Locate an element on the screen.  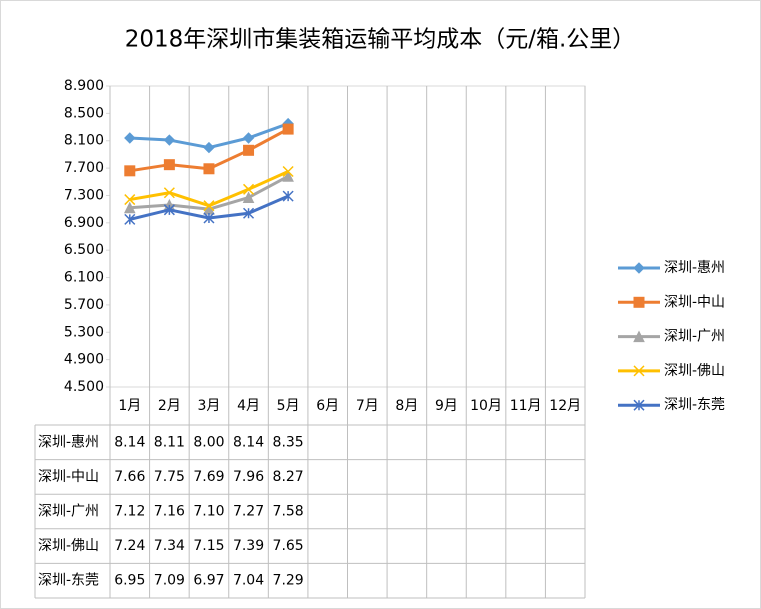
x-tick-label: 3月 is located at coordinates (208, 406).